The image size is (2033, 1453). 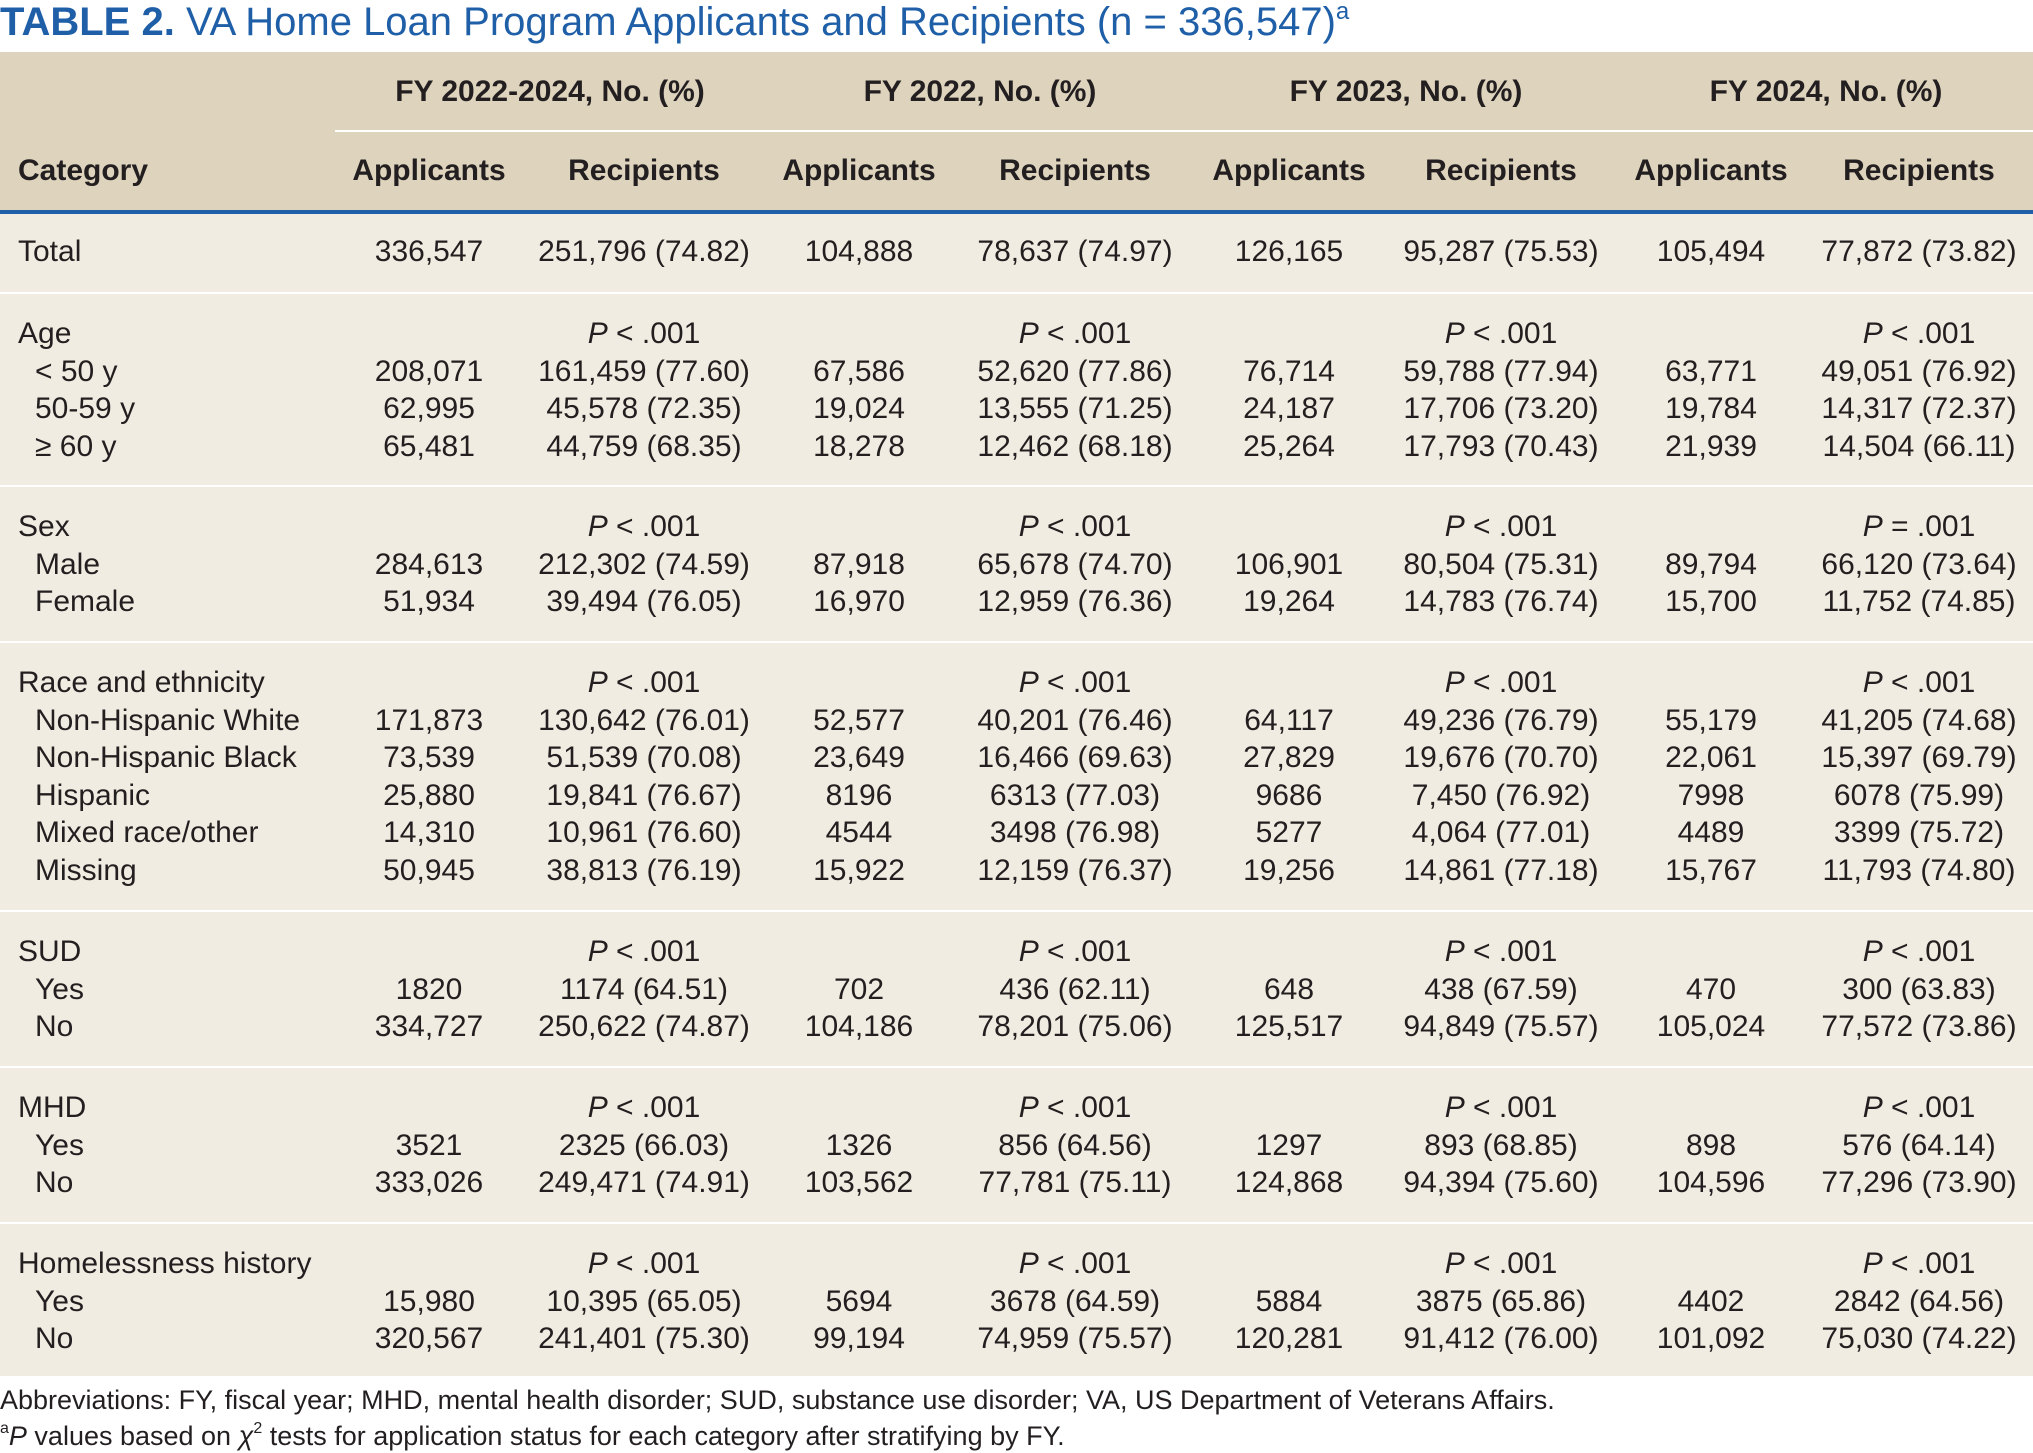 What do you see at coordinates (168, 720) in the screenshot?
I see `row-label: Non-Hispanic White` at bounding box center [168, 720].